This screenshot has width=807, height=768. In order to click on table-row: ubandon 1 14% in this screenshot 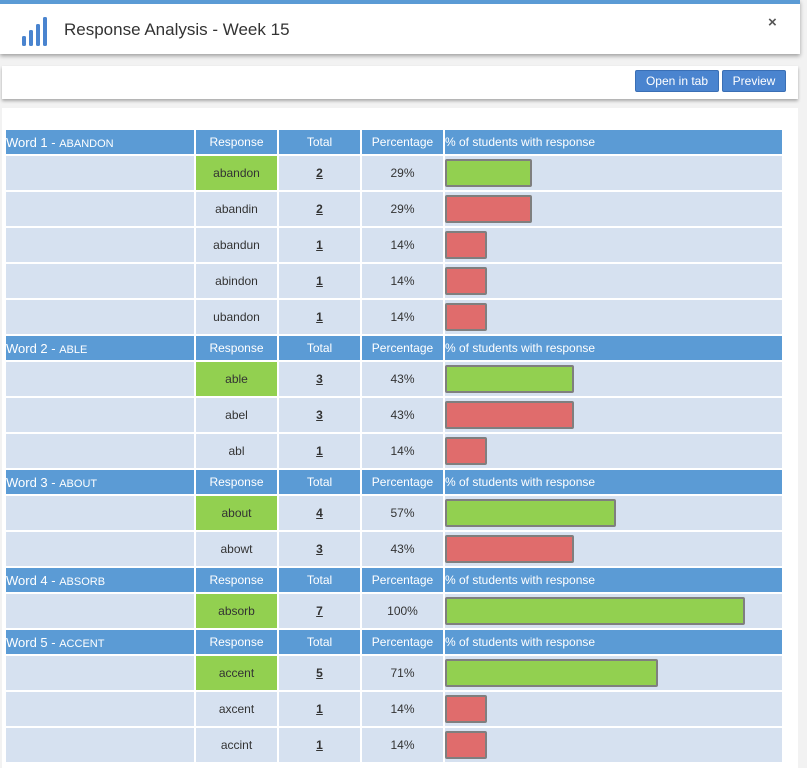, I will do `click(394, 317)`.